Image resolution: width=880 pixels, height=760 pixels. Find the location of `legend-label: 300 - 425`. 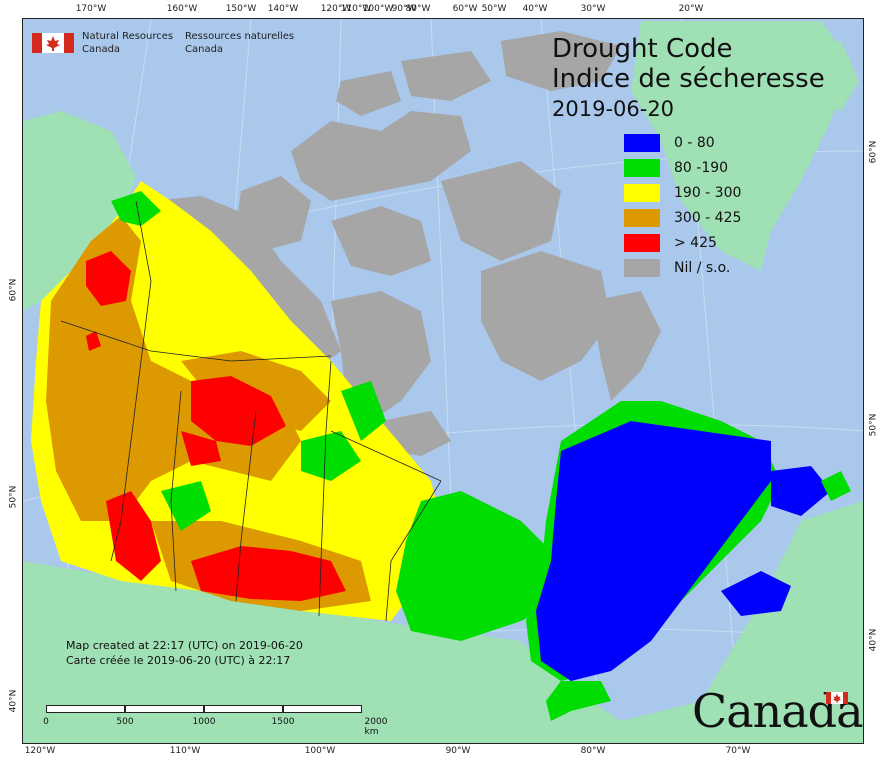

legend-label: 300 - 425 is located at coordinates (708, 218).